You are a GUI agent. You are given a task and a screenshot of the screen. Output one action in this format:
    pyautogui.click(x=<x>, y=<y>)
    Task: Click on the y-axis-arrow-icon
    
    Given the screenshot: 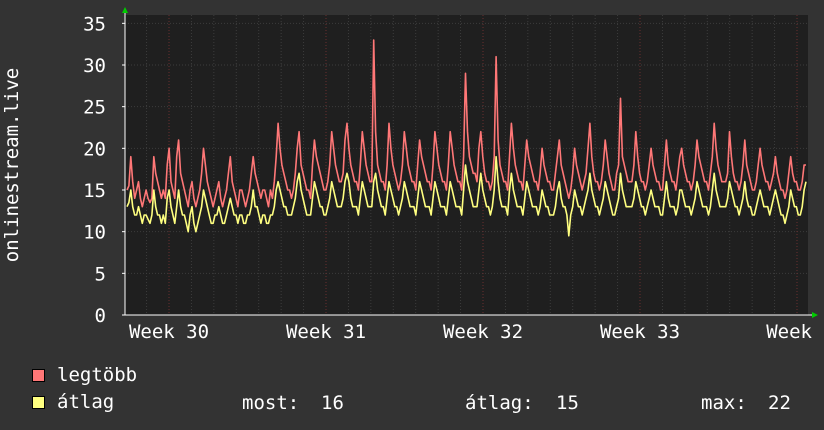 What is the action you would take?
    pyautogui.click(x=125, y=10)
    